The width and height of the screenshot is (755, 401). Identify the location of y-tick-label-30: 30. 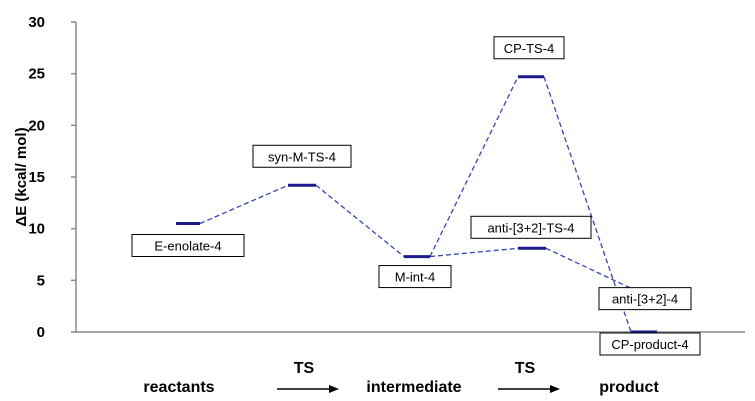
(36, 22).